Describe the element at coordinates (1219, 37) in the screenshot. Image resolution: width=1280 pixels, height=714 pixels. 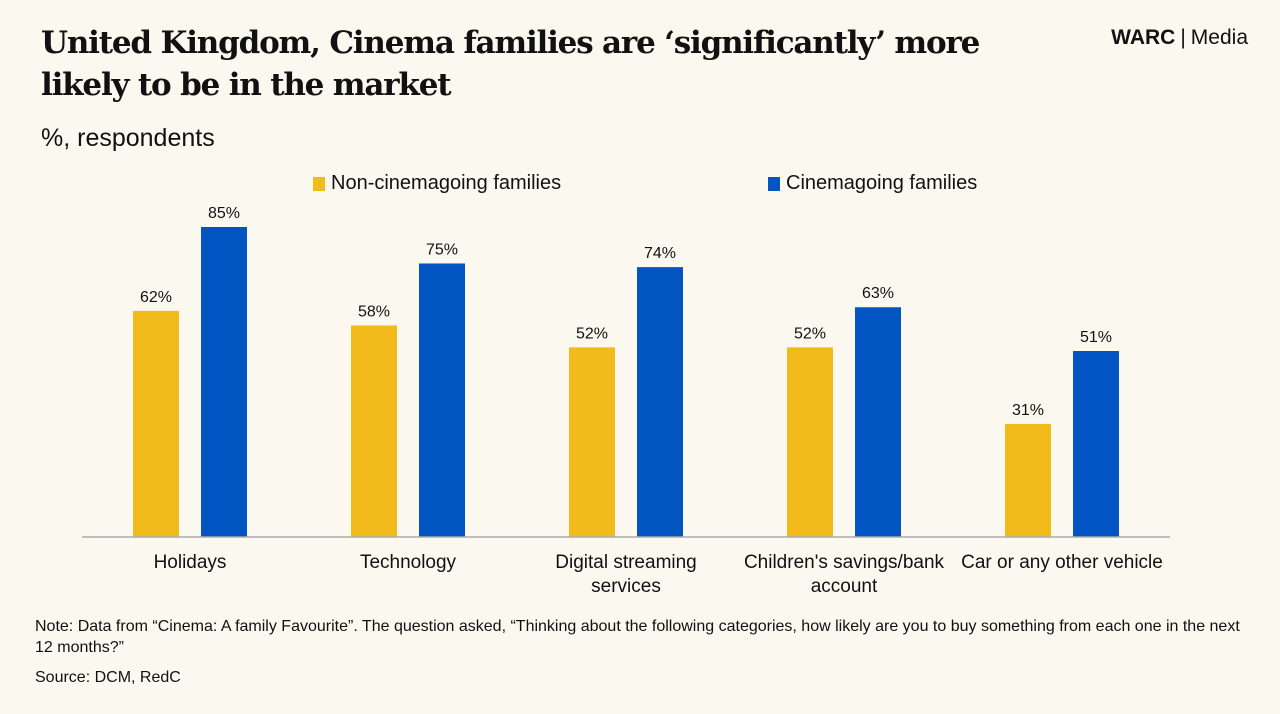
I see `logo-section: Media` at that location.